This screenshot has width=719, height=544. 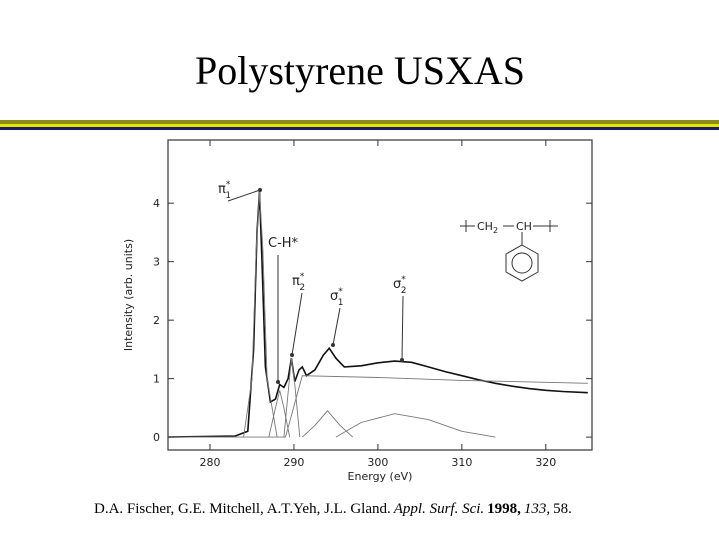 What do you see at coordinates (377, 462) in the screenshot?
I see `x-tick-label: 300` at bounding box center [377, 462].